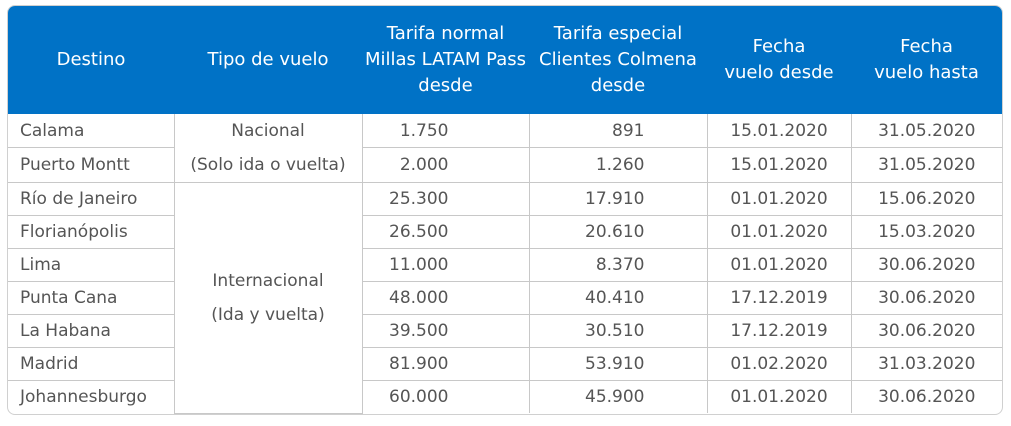  What do you see at coordinates (926, 60) in the screenshot?
I see `header-fecha-hasta: Fecha vuelo hasta` at bounding box center [926, 60].